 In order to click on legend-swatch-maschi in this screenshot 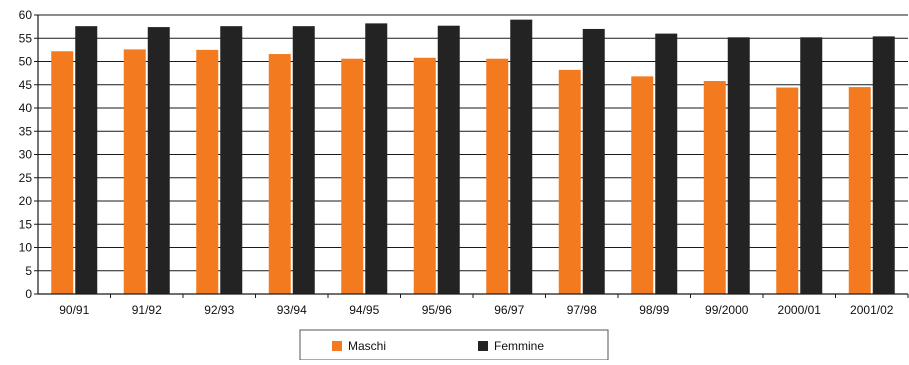, I will do `click(337, 346)`.